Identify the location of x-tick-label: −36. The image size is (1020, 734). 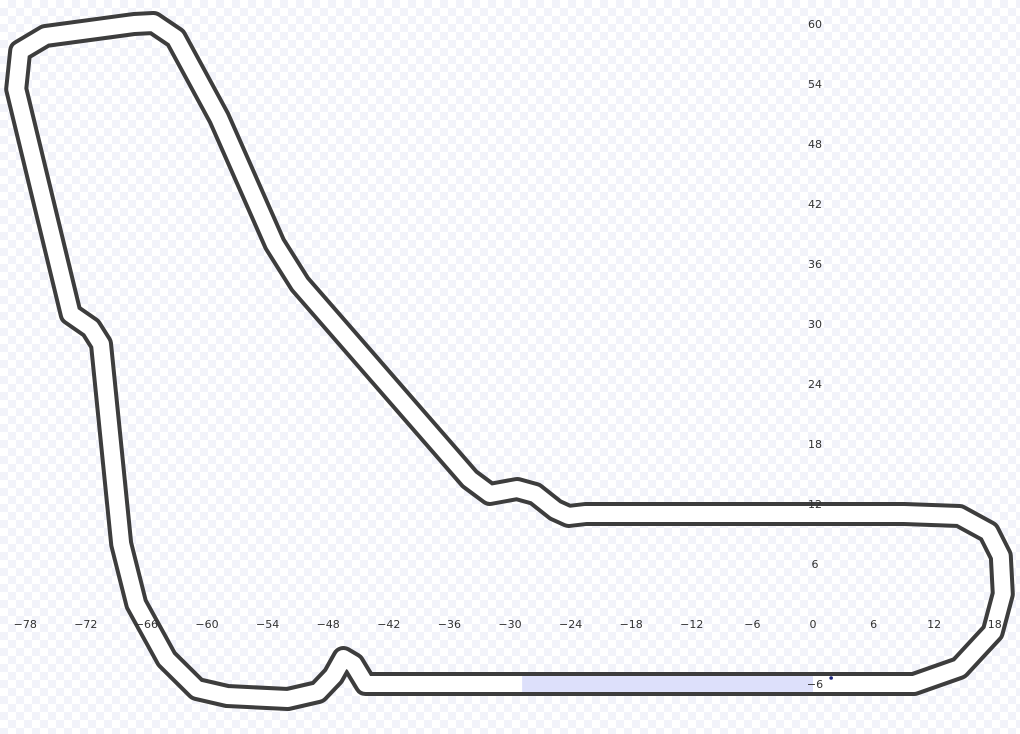
(449, 624).